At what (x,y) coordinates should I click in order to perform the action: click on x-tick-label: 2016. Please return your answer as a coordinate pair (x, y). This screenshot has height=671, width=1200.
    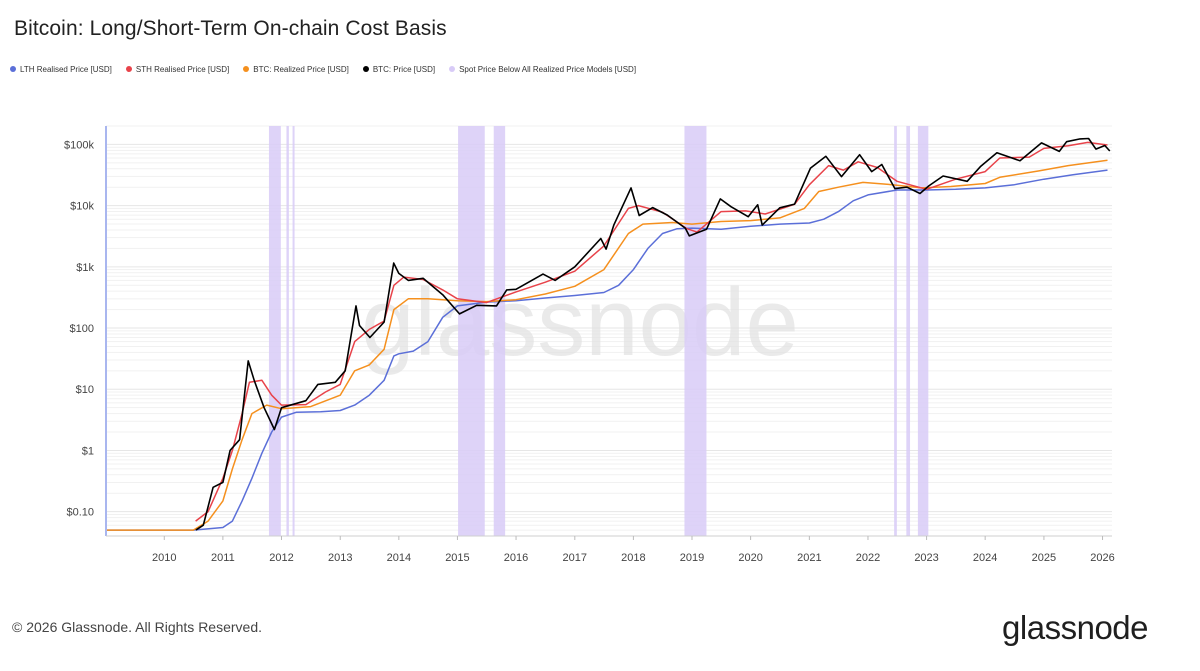
    Looking at the image, I should click on (516, 558).